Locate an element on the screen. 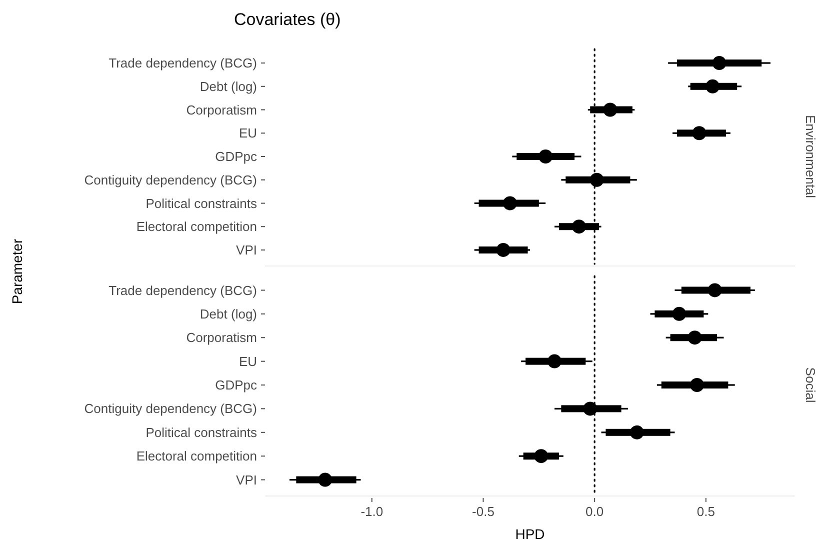  x-tick-label: -1.0 is located at coordinates (372, 511).